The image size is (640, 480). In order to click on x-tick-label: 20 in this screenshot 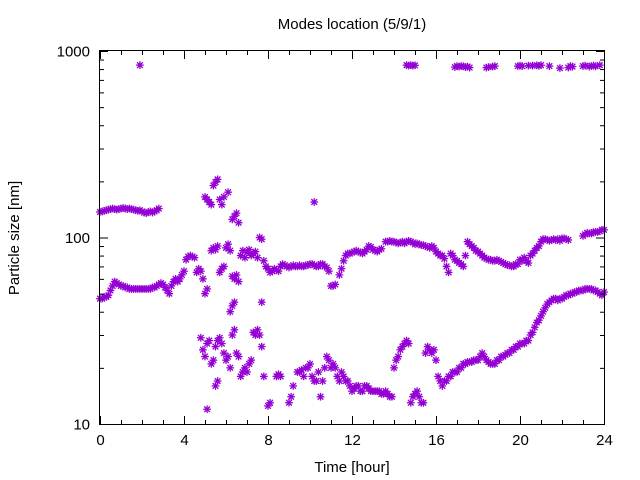, I will do `click(520, 440)`.